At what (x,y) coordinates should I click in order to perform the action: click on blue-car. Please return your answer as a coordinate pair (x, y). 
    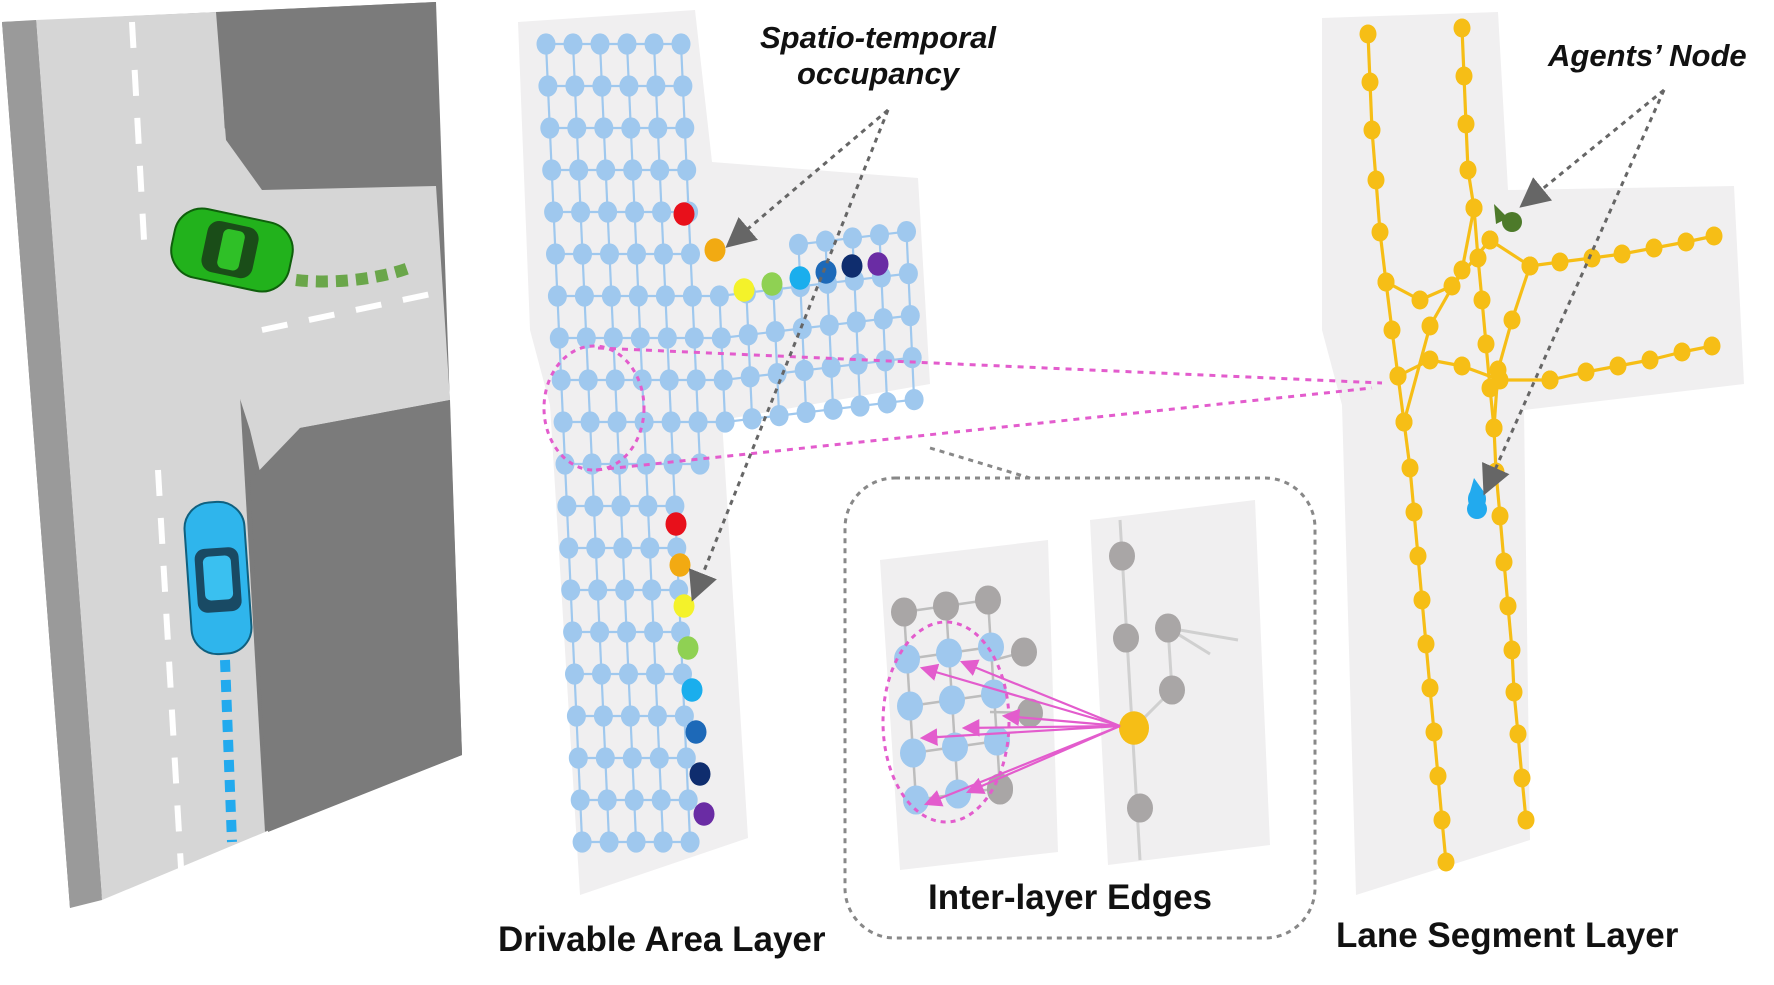
    Looking at the image, I should click on (218, 578).